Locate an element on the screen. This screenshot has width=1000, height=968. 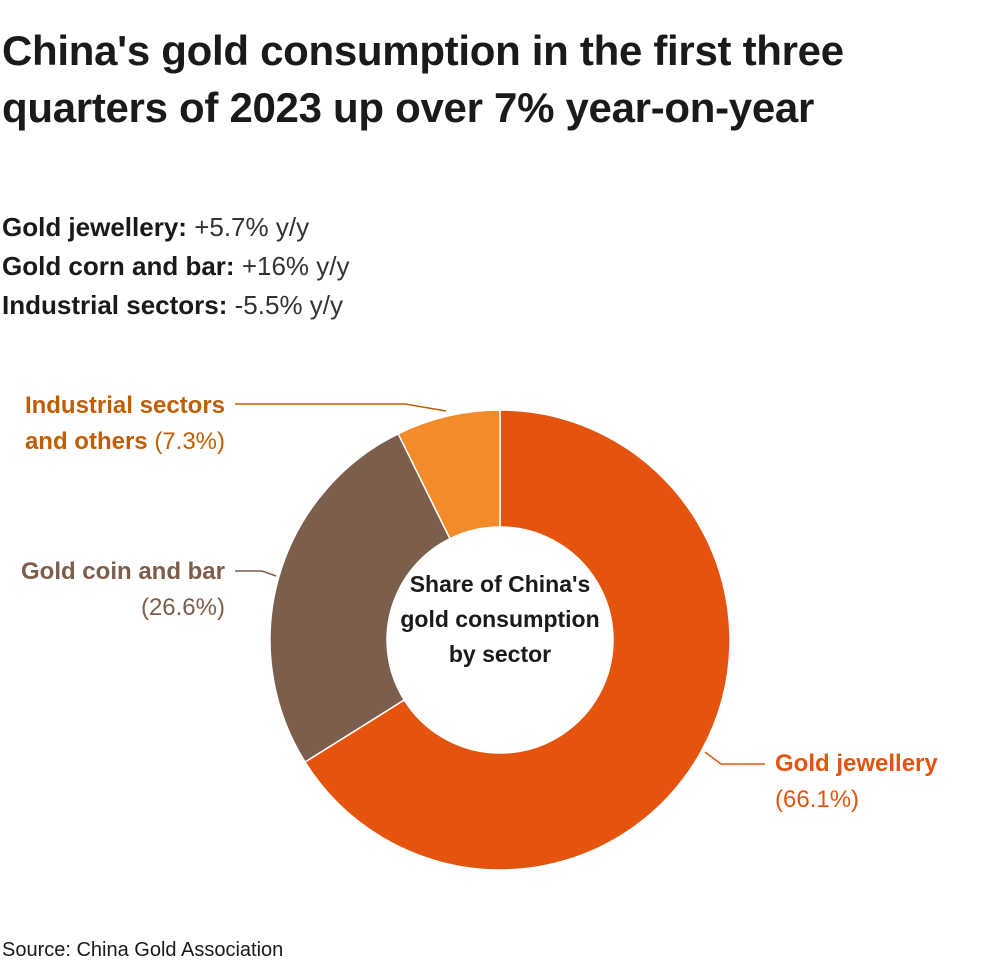
slice-label-name: Industrial sectors is located at coordinates (124, 405).